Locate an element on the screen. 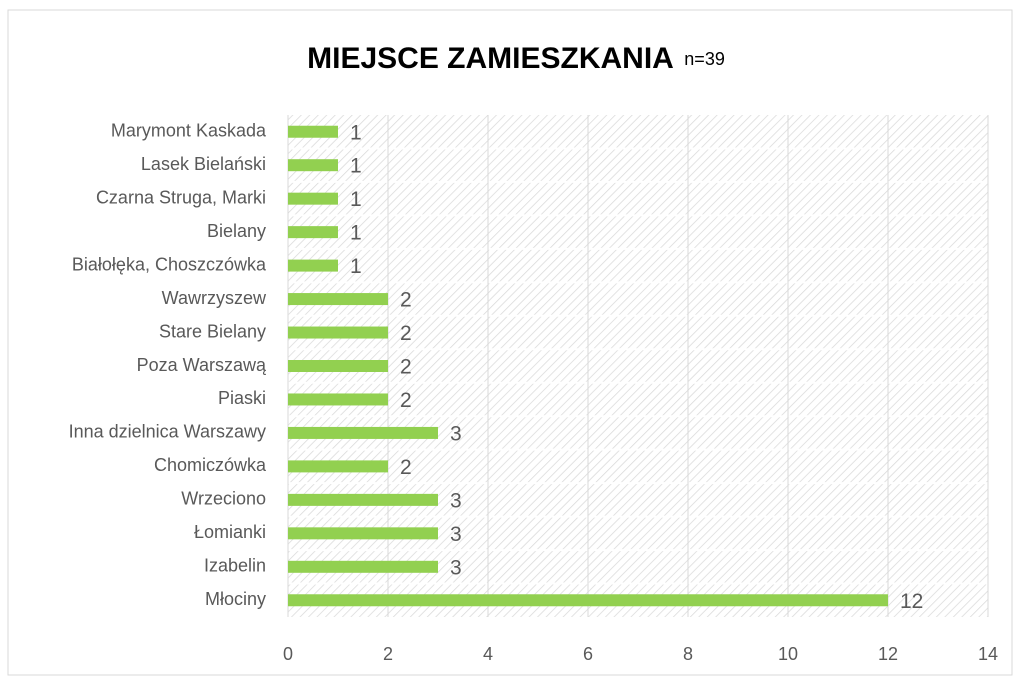  y-tick-label: Czarna Struga, Marki is located at coordinates (181, 197).